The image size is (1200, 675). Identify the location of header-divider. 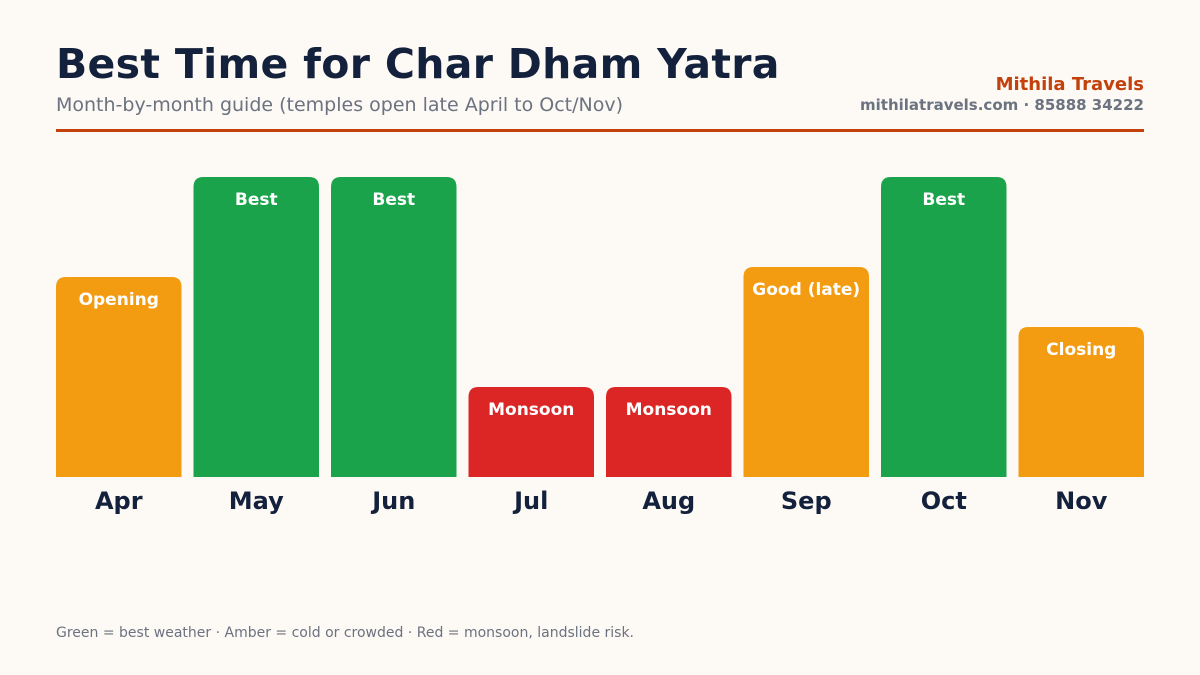
(600, 130).